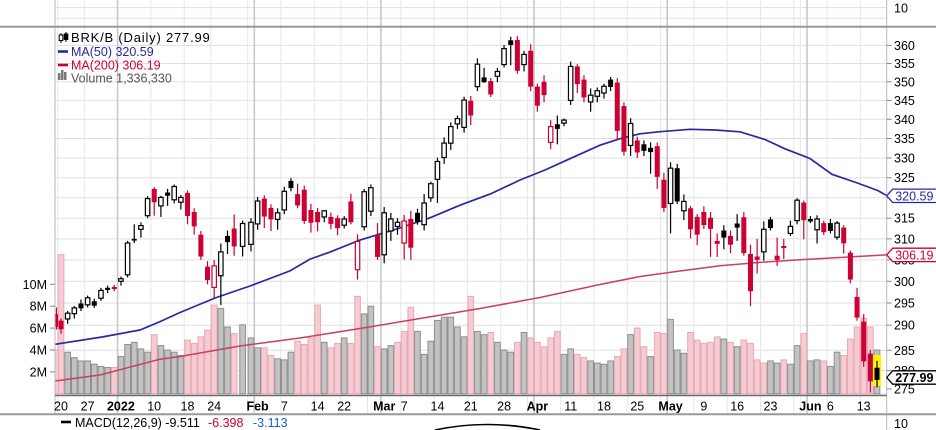  Describe the element at coordinates (116, 66) in the screenshot. I see `svg-text: MA(200) 306.19` at that location.